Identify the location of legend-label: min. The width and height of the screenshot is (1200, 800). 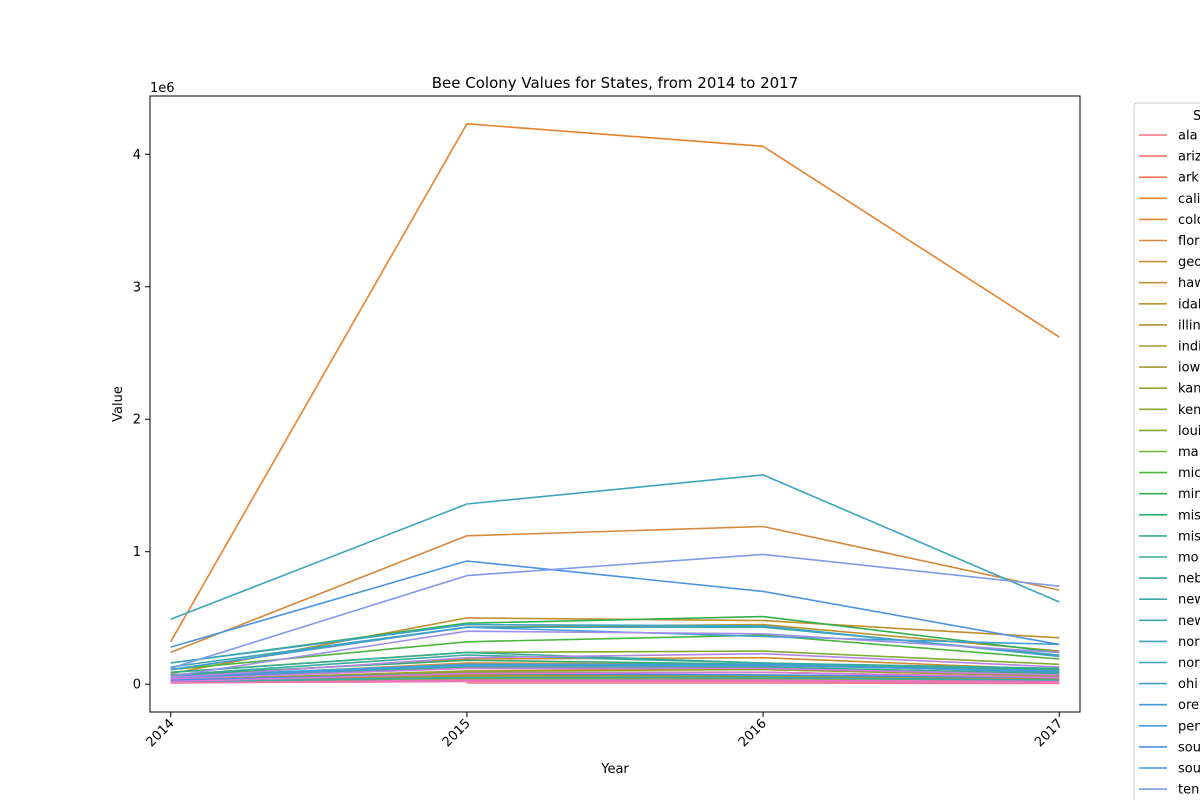
(1189, 494).